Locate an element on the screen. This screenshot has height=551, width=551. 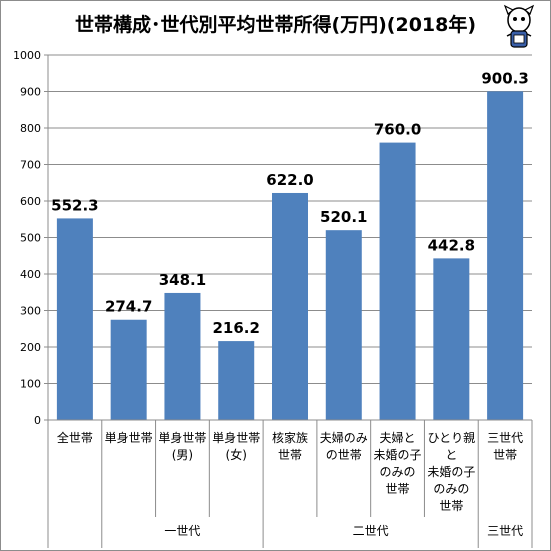
y-axis-ticks: 0 100 200 300 400 500 600 700 800 900 1000 is located at coordinates (30, 238).